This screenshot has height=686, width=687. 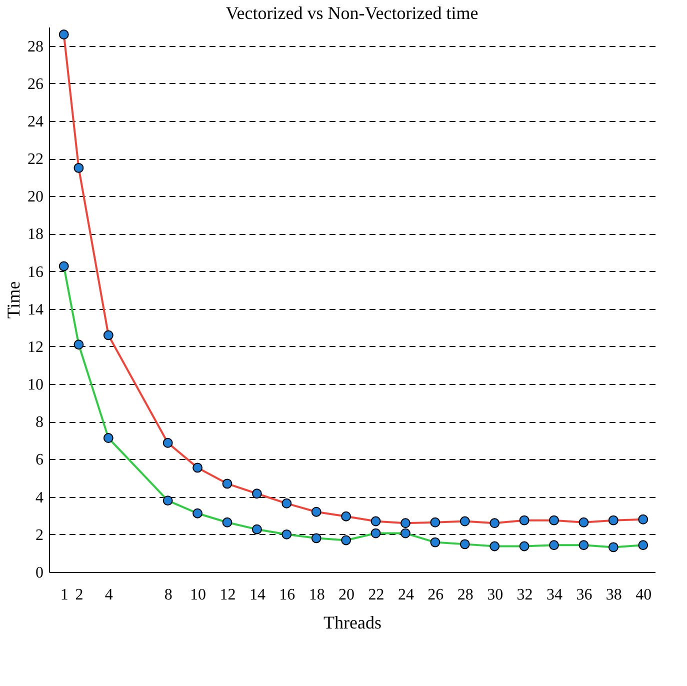 What do you see at coordinates (40, 573) in the screenshot?
I see `y-tick-label: 0` at bounding box center [40, 573].